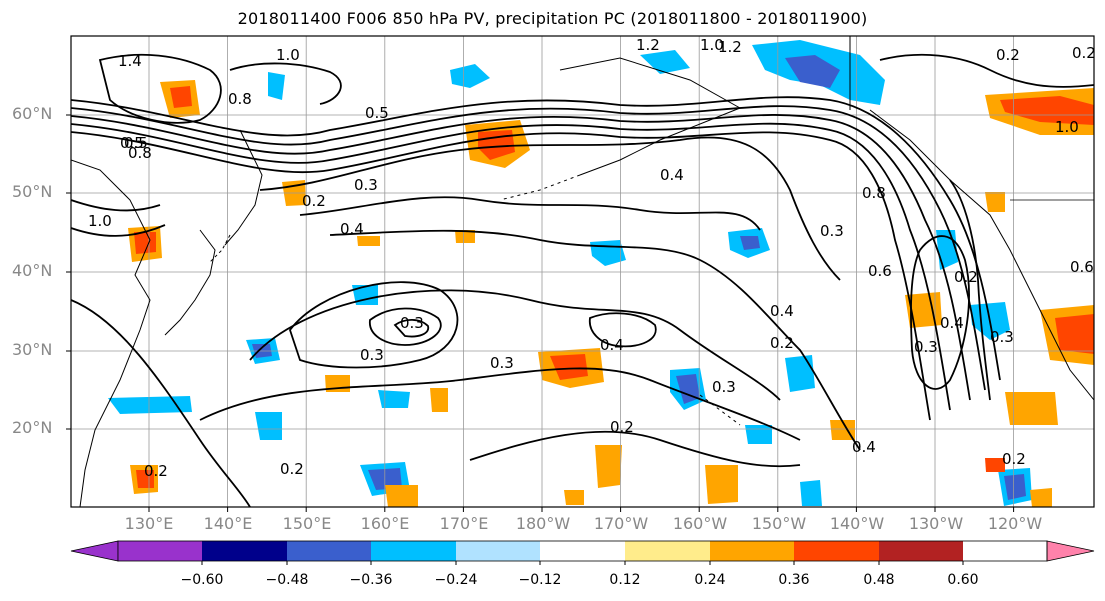  What do you see at coordinates (543, 523) in the screenshot?
I see `lon-label: 180°W` at bounding box center [543, 523].